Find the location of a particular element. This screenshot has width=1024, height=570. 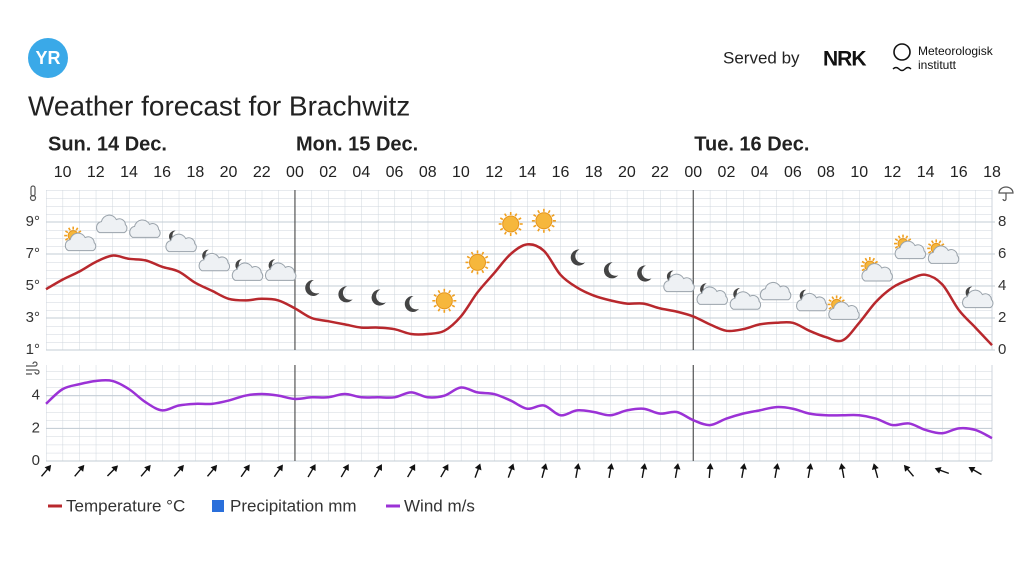

x-tick-label: 00 is located at coordinates (295, 172).